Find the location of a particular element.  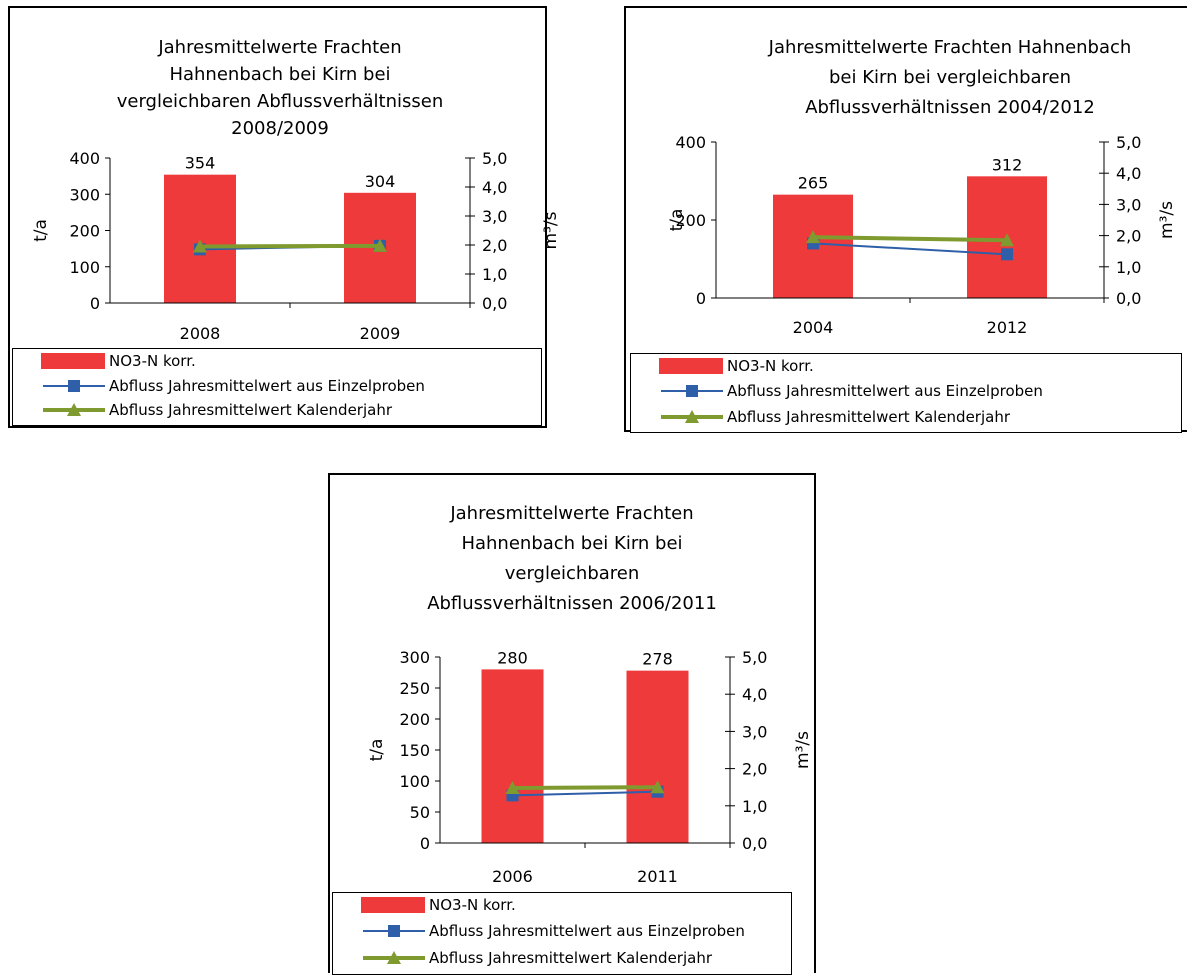

data-label-2009: 304 is located at coordinates (380, 181).